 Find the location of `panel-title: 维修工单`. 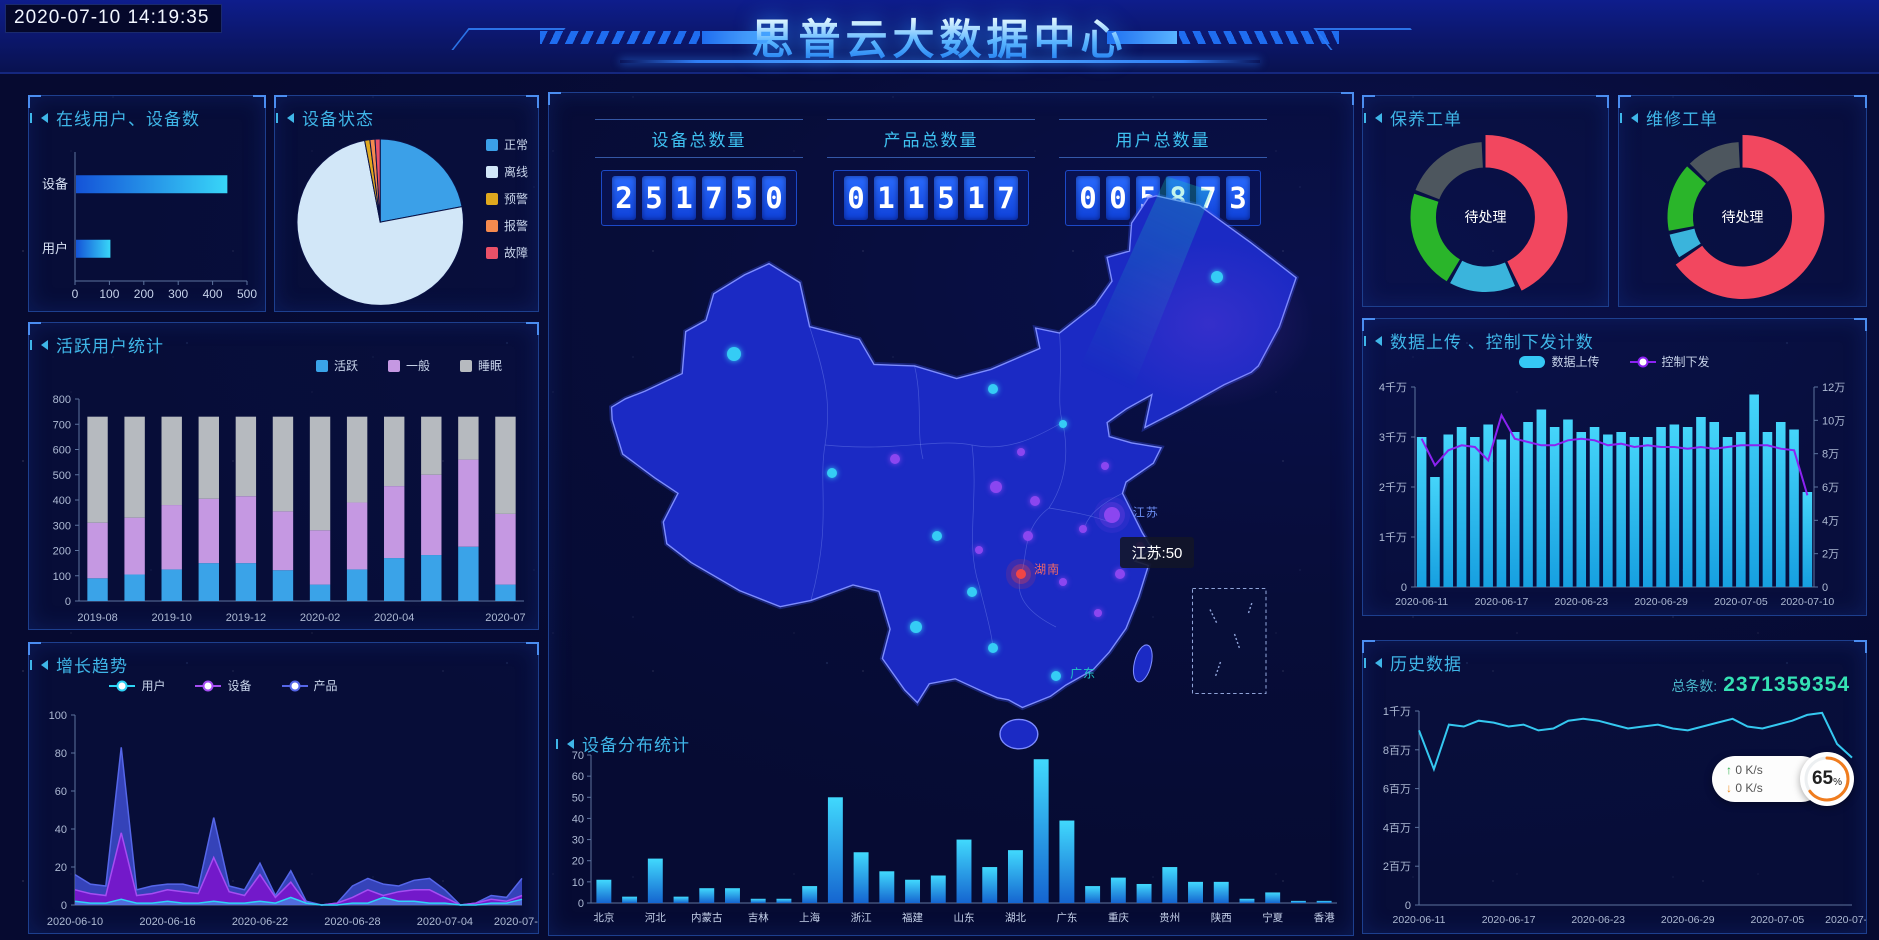

panel-title: 维修工单 is located at coordinates (1669, 117).